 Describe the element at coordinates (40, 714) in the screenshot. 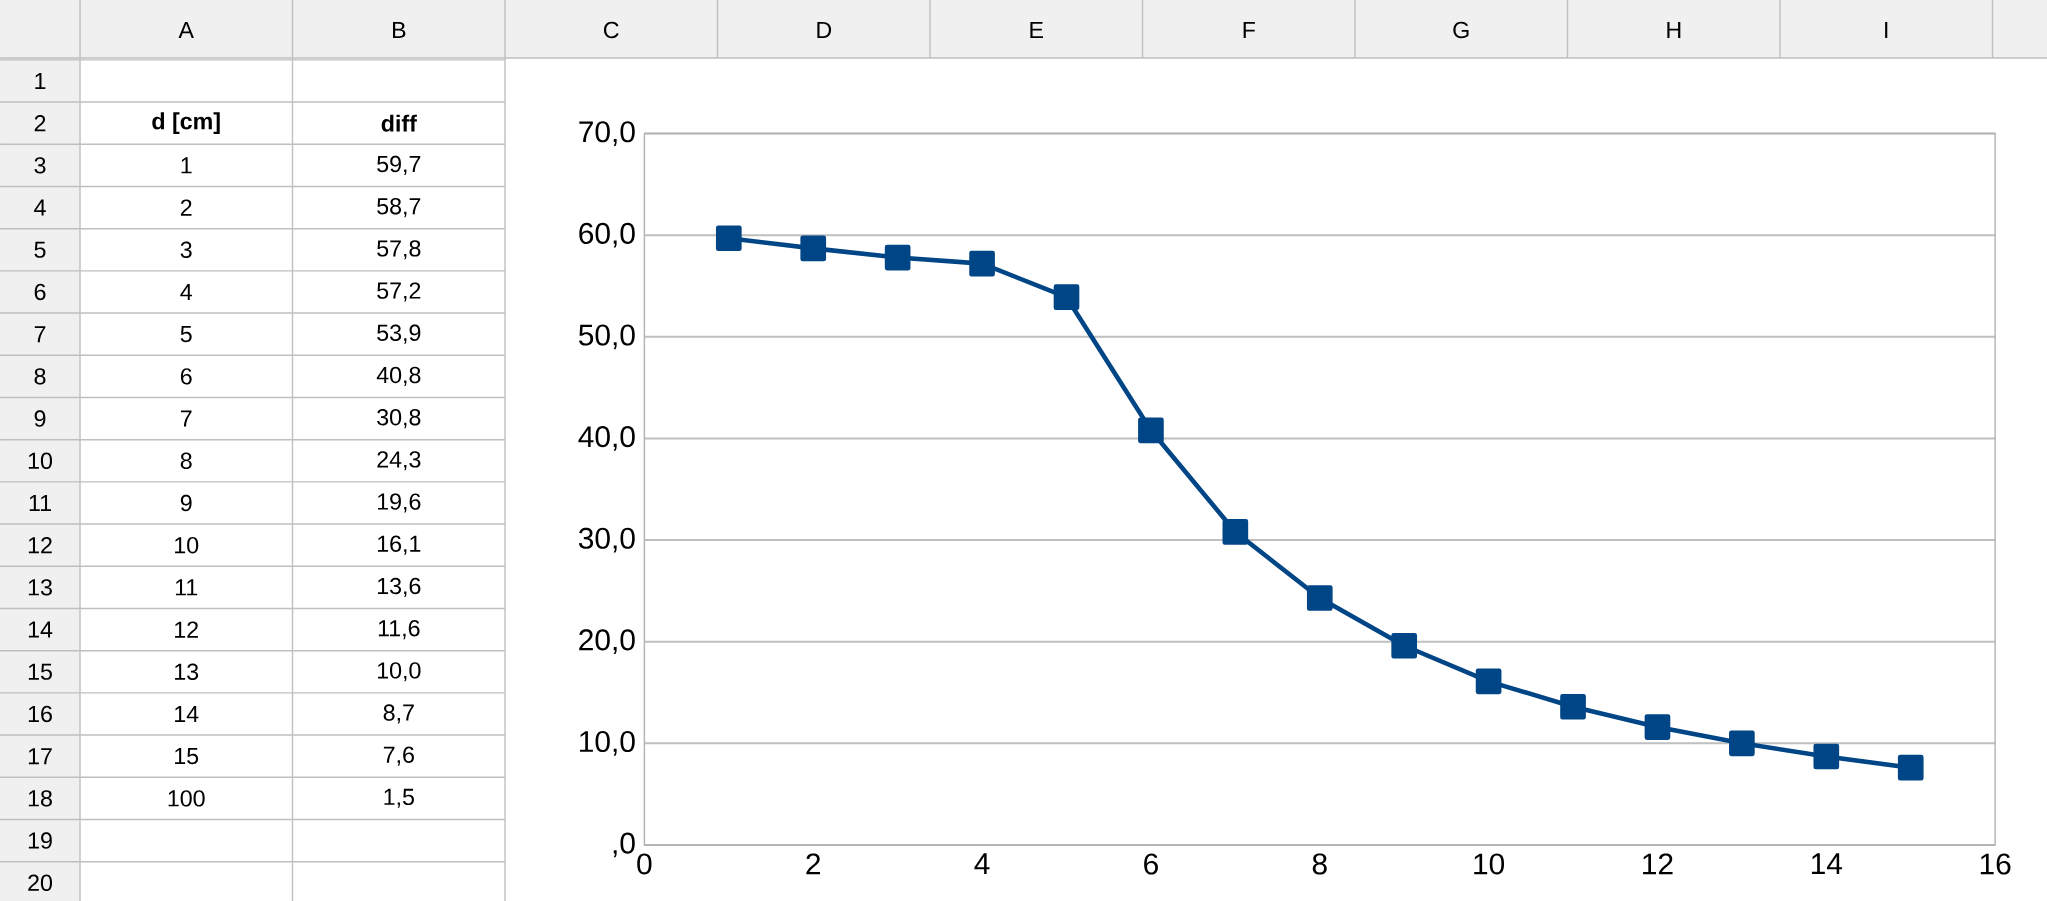

I see `text: 16` at that location.